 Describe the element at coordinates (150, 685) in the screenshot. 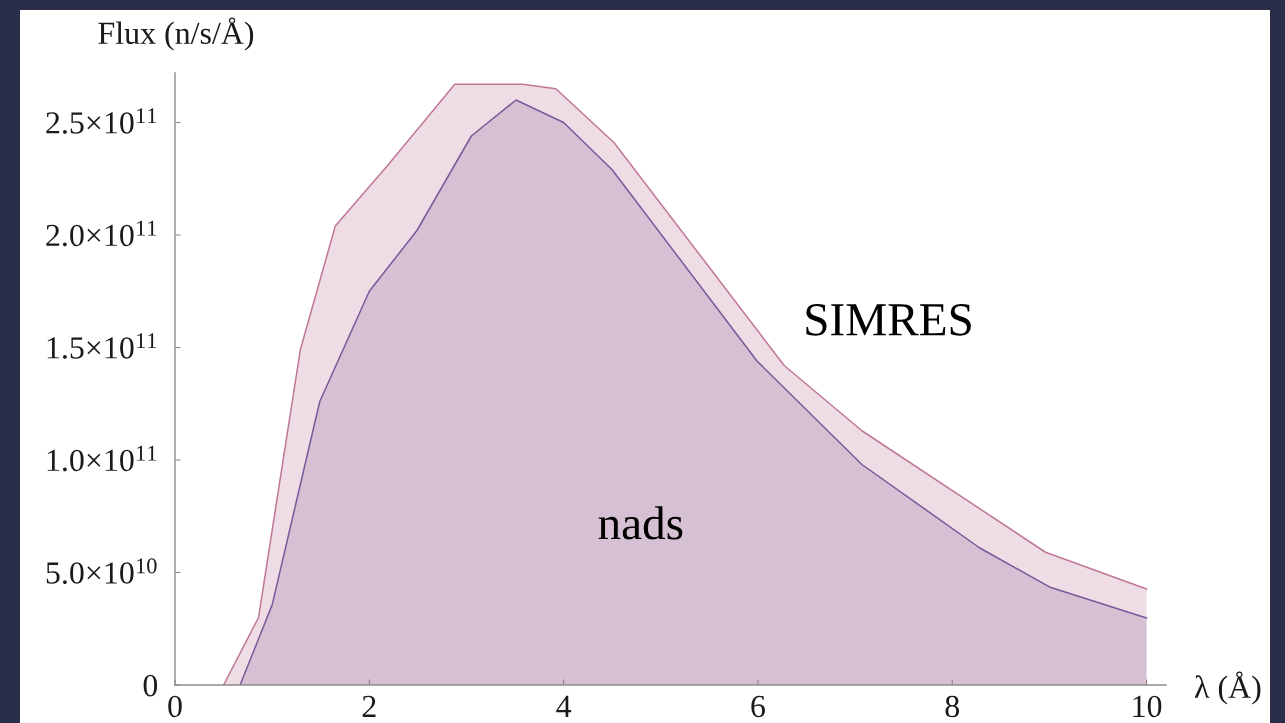

I see `y-tick-label: 0` at that location.